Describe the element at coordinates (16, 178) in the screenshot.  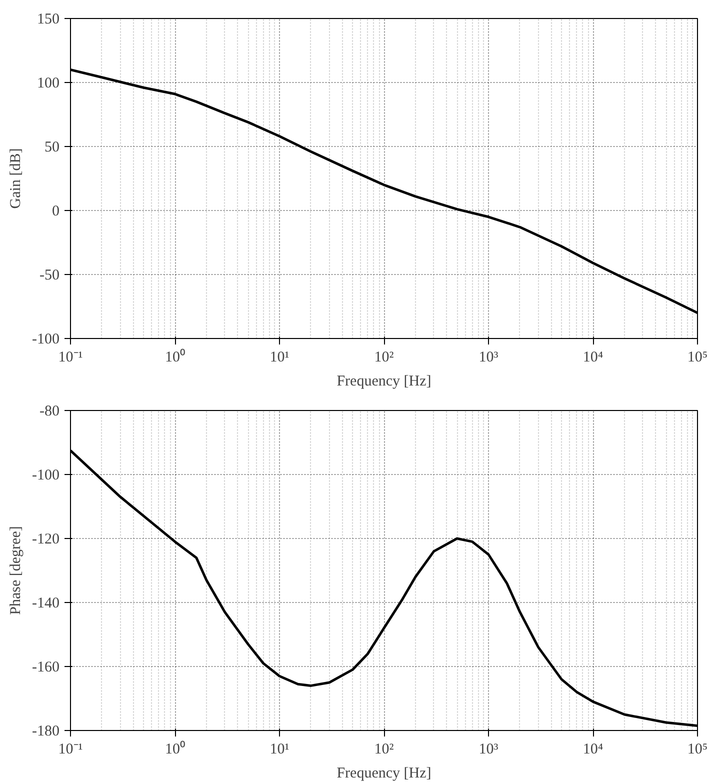
I see `y-axis-title: Gain [dB]` at that location.